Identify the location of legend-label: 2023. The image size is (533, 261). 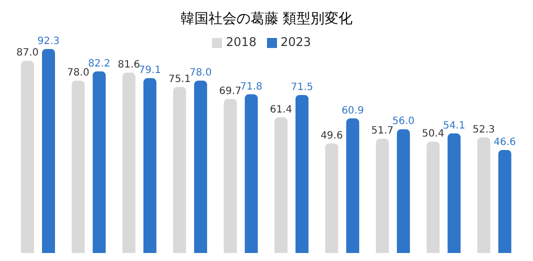
(296, 42).